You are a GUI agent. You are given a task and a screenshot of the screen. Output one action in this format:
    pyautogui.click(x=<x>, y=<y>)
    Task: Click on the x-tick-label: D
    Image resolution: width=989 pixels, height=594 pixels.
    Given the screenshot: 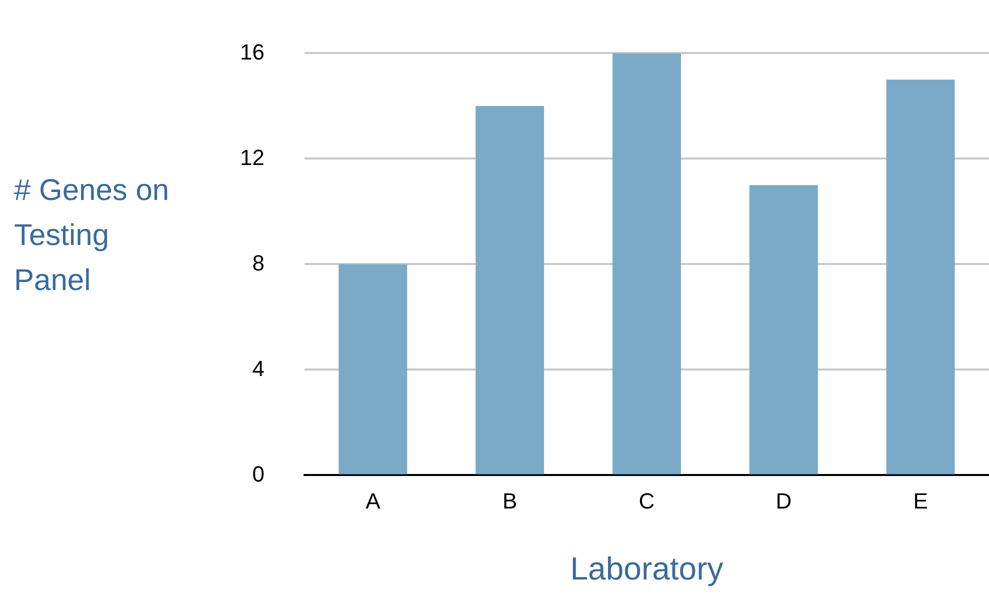 What is the action you would take?
    pyautogui.click(x=784, y=501)
    